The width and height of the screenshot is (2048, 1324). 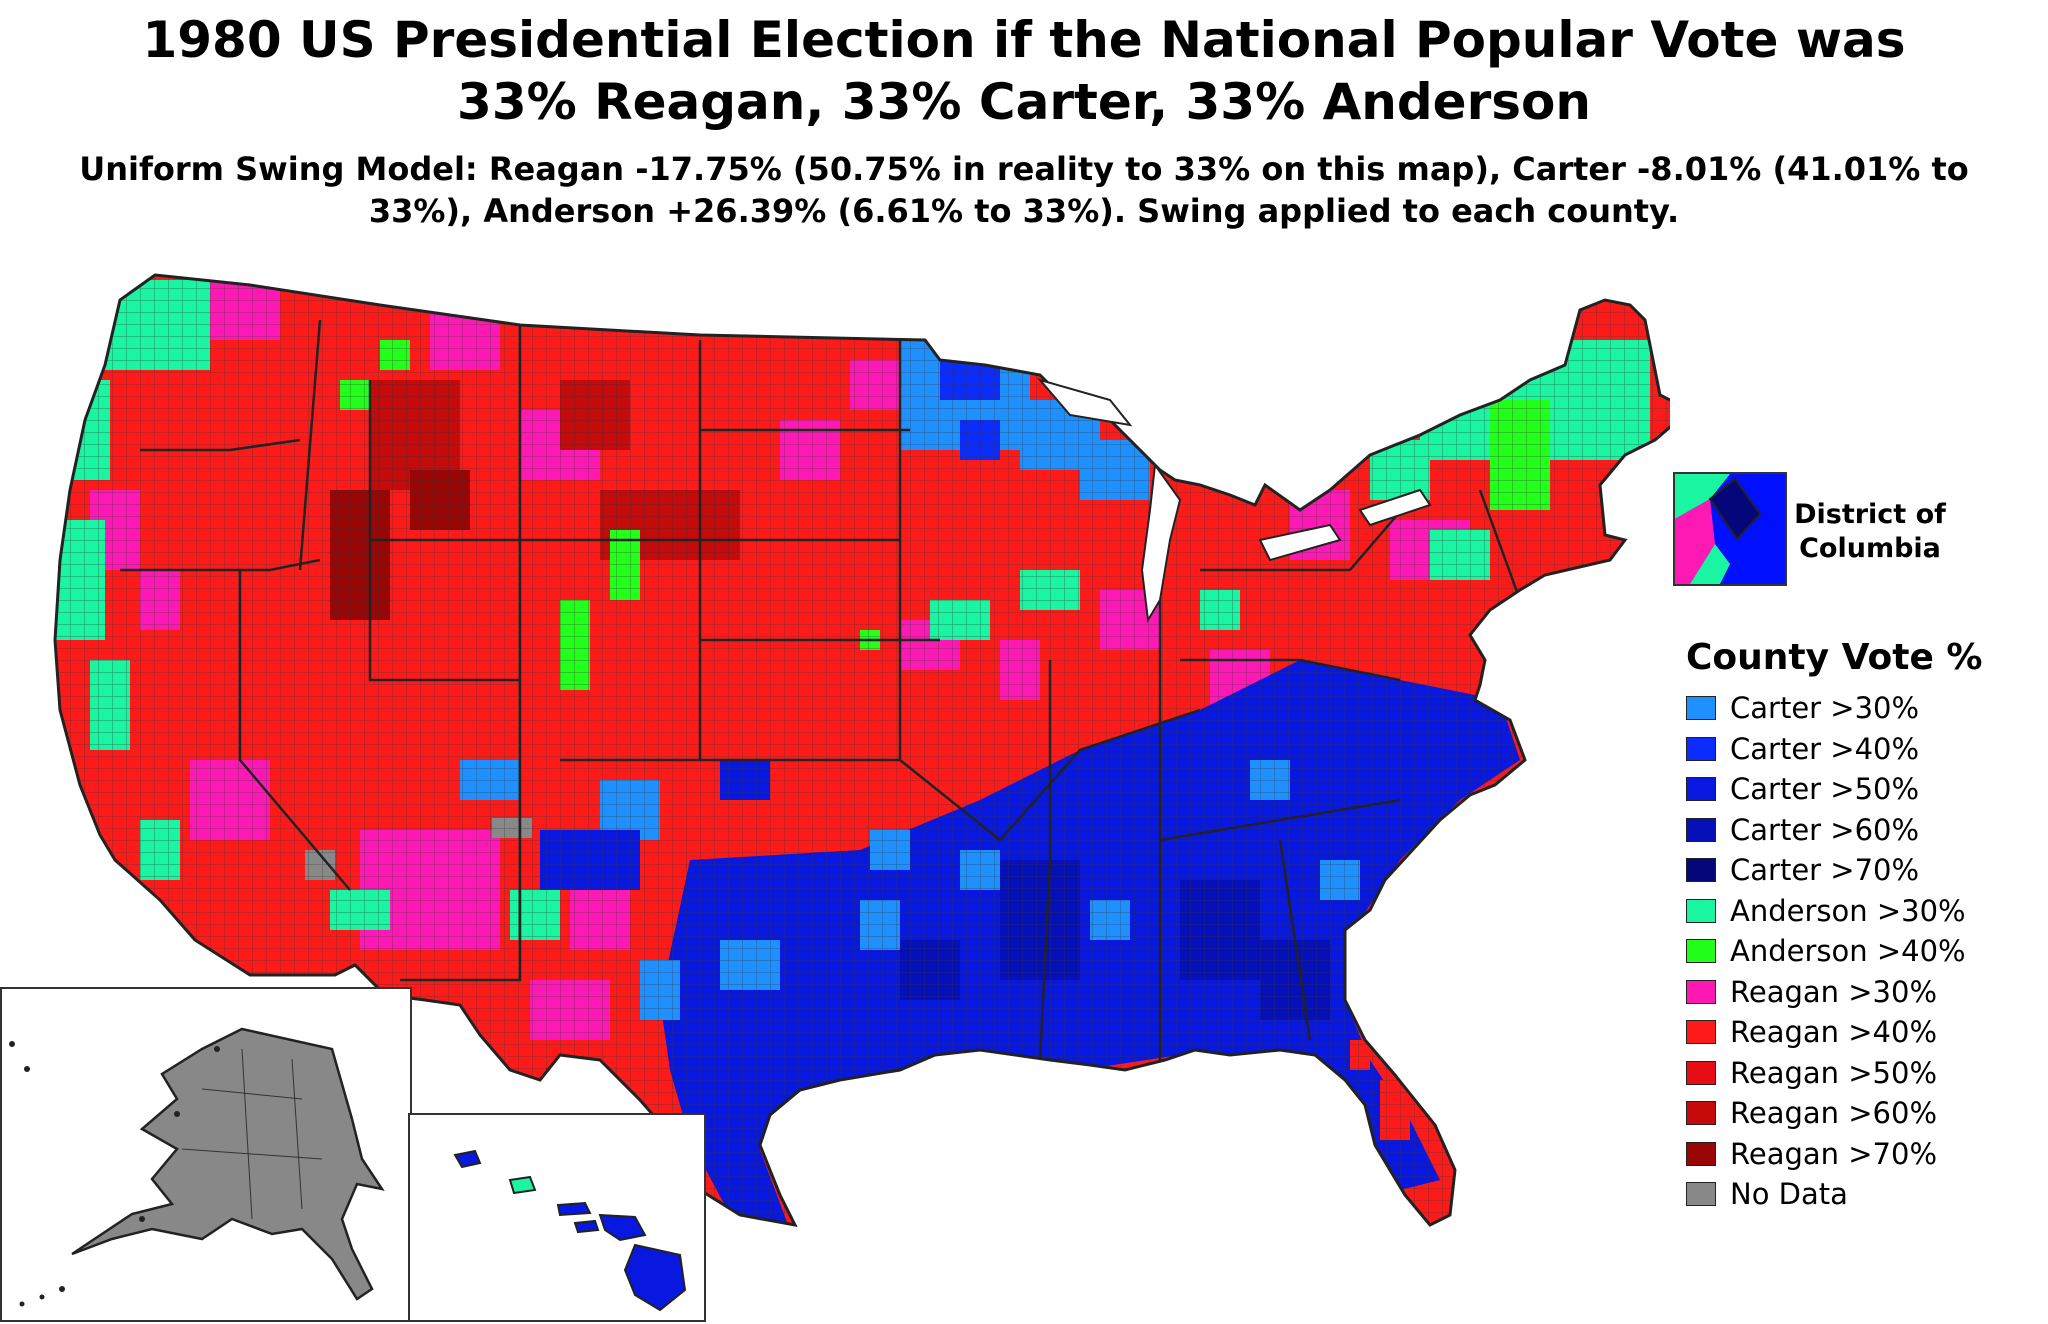 I want to click on legend-item: Reagan >70%, so click(x=1826, y=1154).